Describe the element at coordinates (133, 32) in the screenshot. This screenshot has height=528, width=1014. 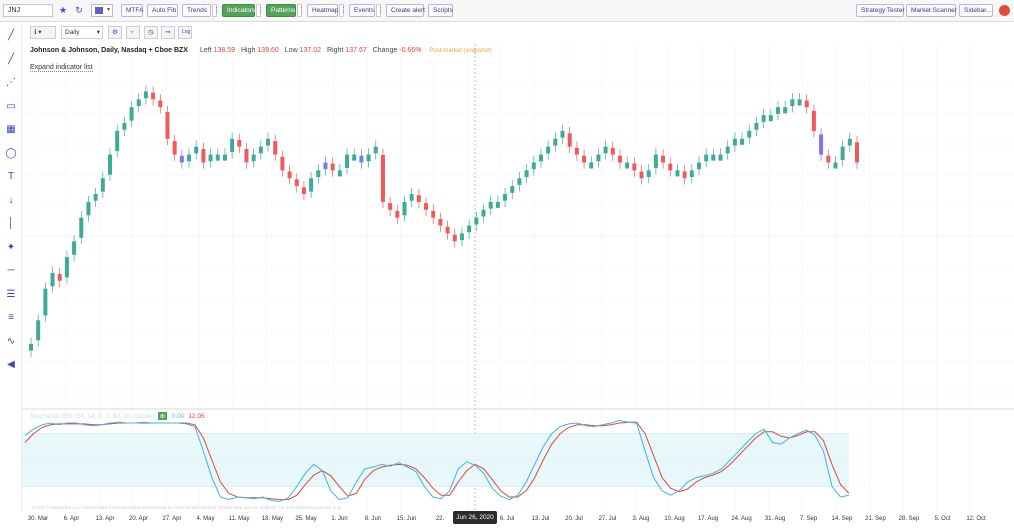
I see `crosshair-icon: ⌖` at that location.